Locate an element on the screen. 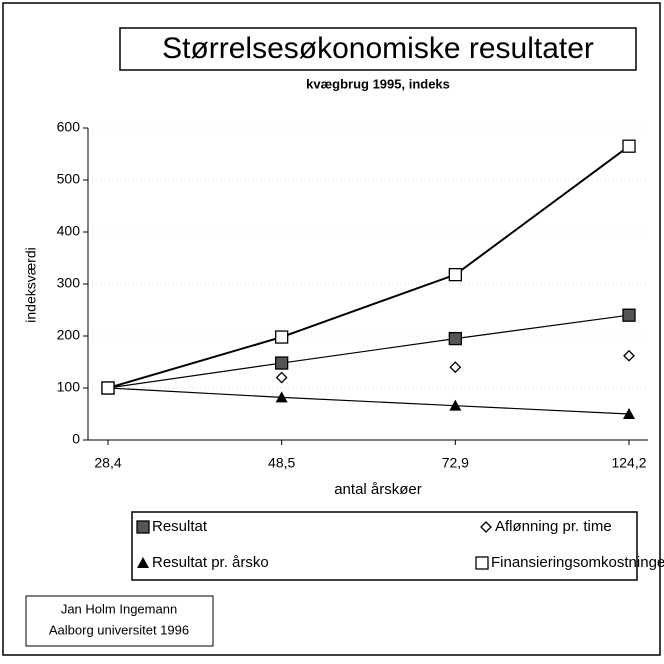  y-tick-label: 0 is located at coordinates (76, 439).